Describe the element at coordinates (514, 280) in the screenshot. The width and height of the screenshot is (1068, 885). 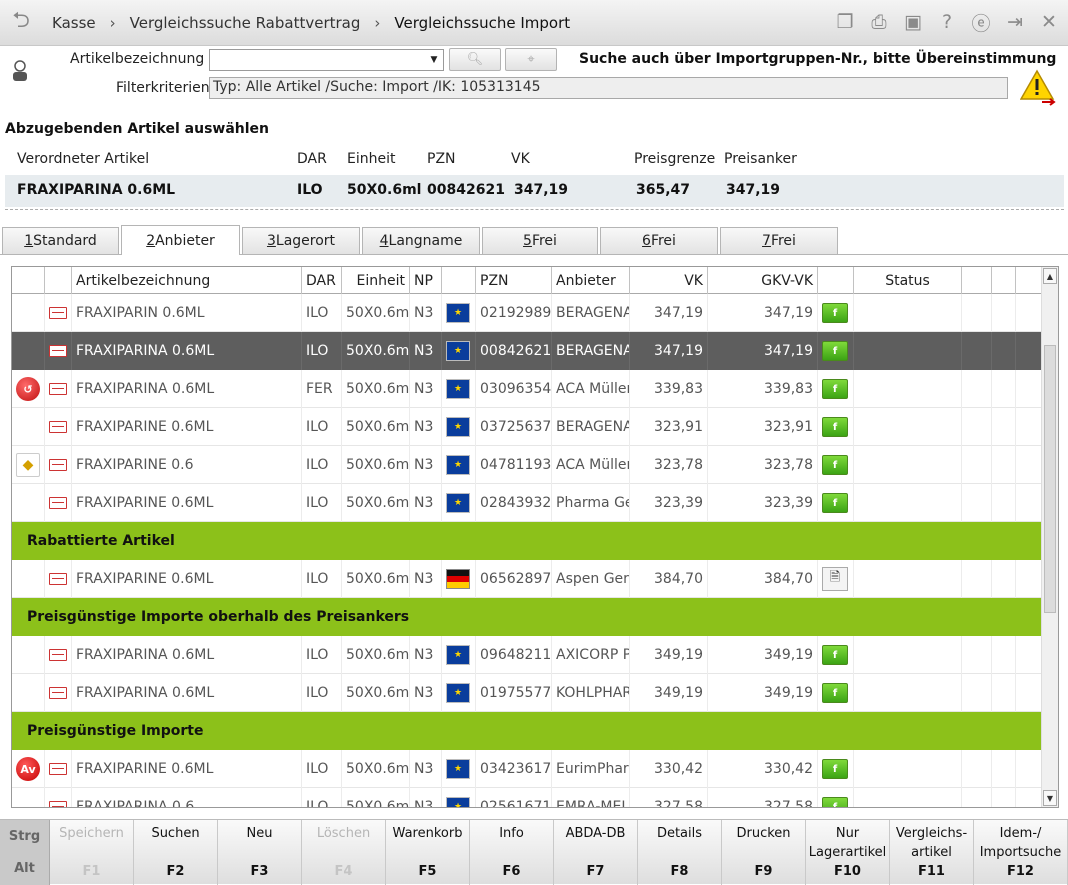
I see `col-pzn: PZN` at that location.